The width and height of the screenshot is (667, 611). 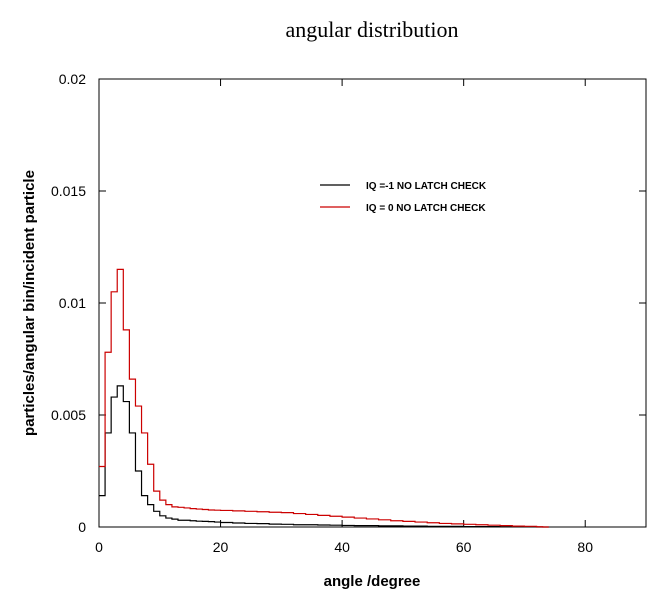 What do you see at coordinates (68, 415) in the screenshot?
I see `y-tick-label: 0.005` at bounding box center [68, 415].